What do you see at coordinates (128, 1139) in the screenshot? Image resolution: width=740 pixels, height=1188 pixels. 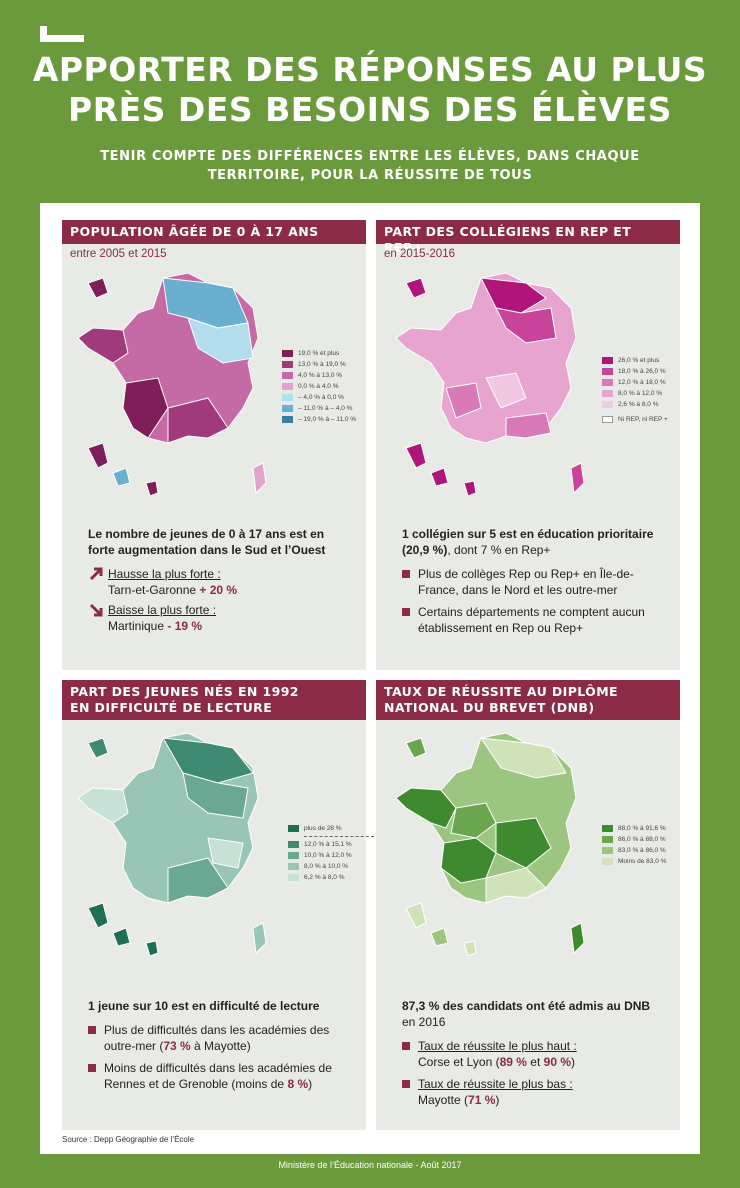 I see `source-note: Source : Depp Géographie de l’École` at bounding box center [128, 1139].